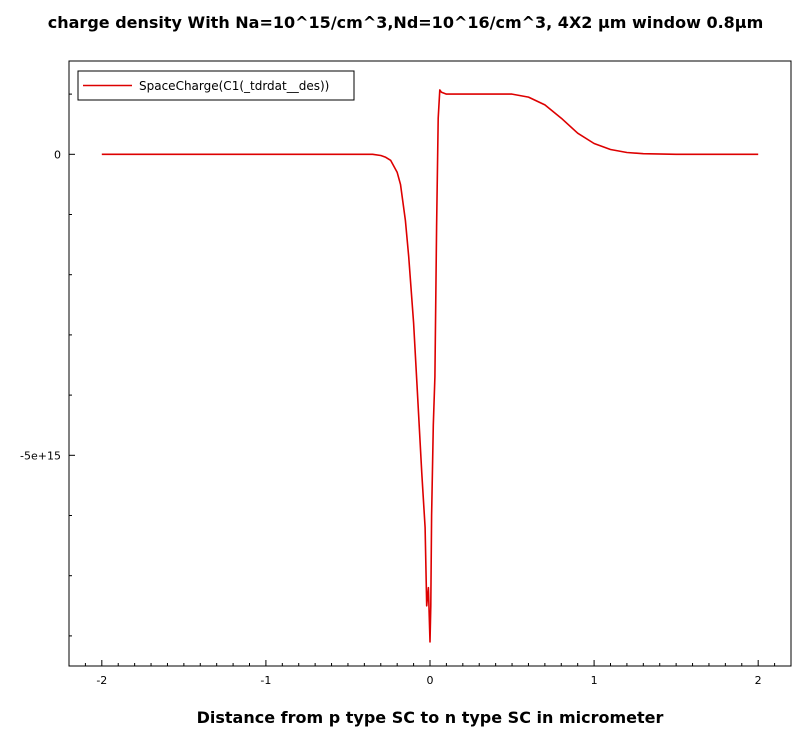  Describe the element at coordinates (57, 154) in the screenshot. I see `y-tick-label: 0` at that location.